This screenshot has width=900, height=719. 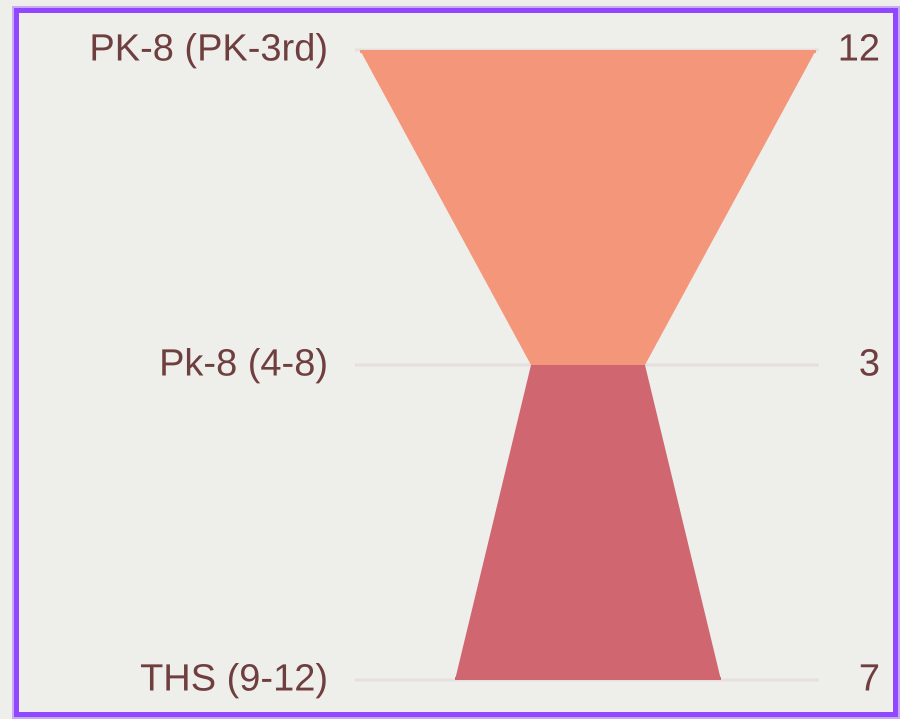 What do you see at coordinates (208, 48) in the screenshot?
I see `category-label: PK-8 (PK-3rd)` at bounding box center [208, 48].